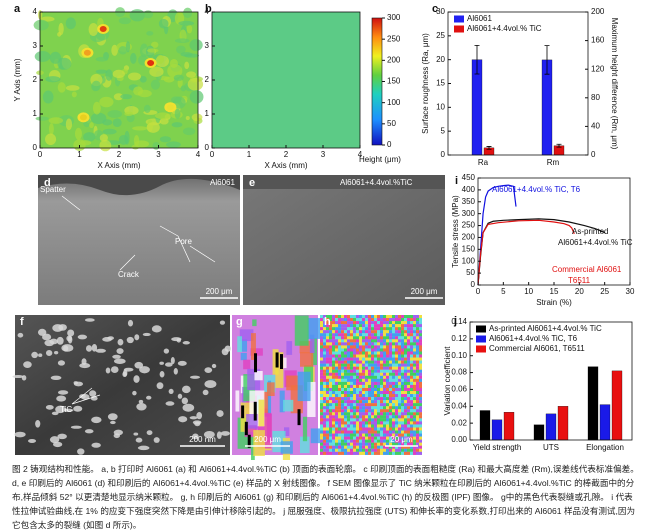  I want to click on y2-tick-label: 120, so click(598, 68).